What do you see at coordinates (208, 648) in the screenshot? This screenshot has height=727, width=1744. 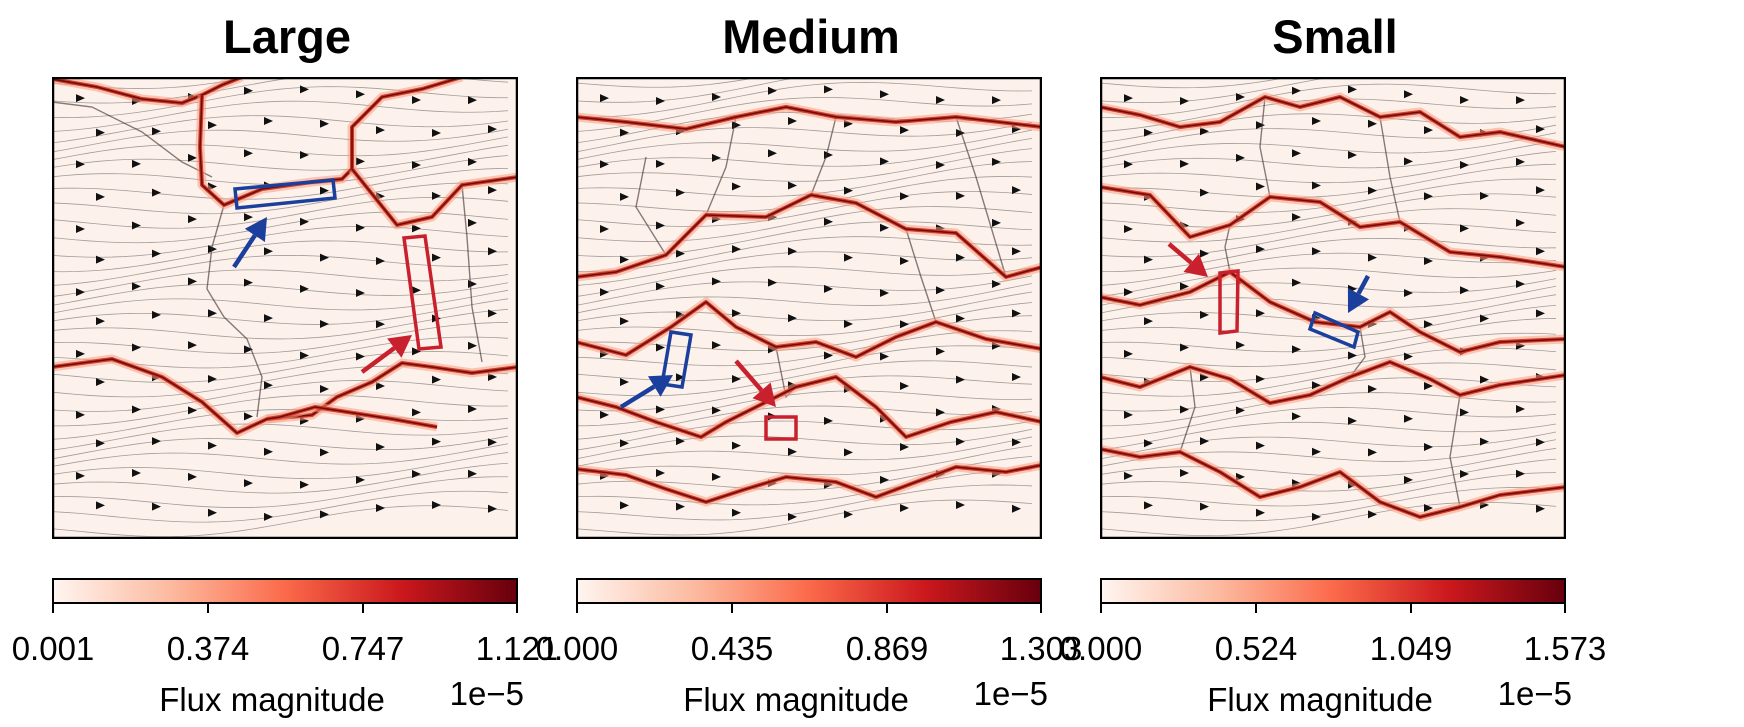 I see `colorbar-tick-label: 0.374` at bounding box center [208, 648].